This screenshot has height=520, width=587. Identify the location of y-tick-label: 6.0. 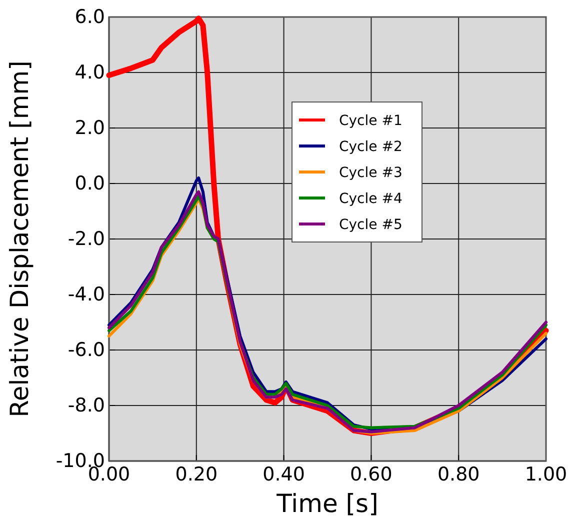
(89, 17).